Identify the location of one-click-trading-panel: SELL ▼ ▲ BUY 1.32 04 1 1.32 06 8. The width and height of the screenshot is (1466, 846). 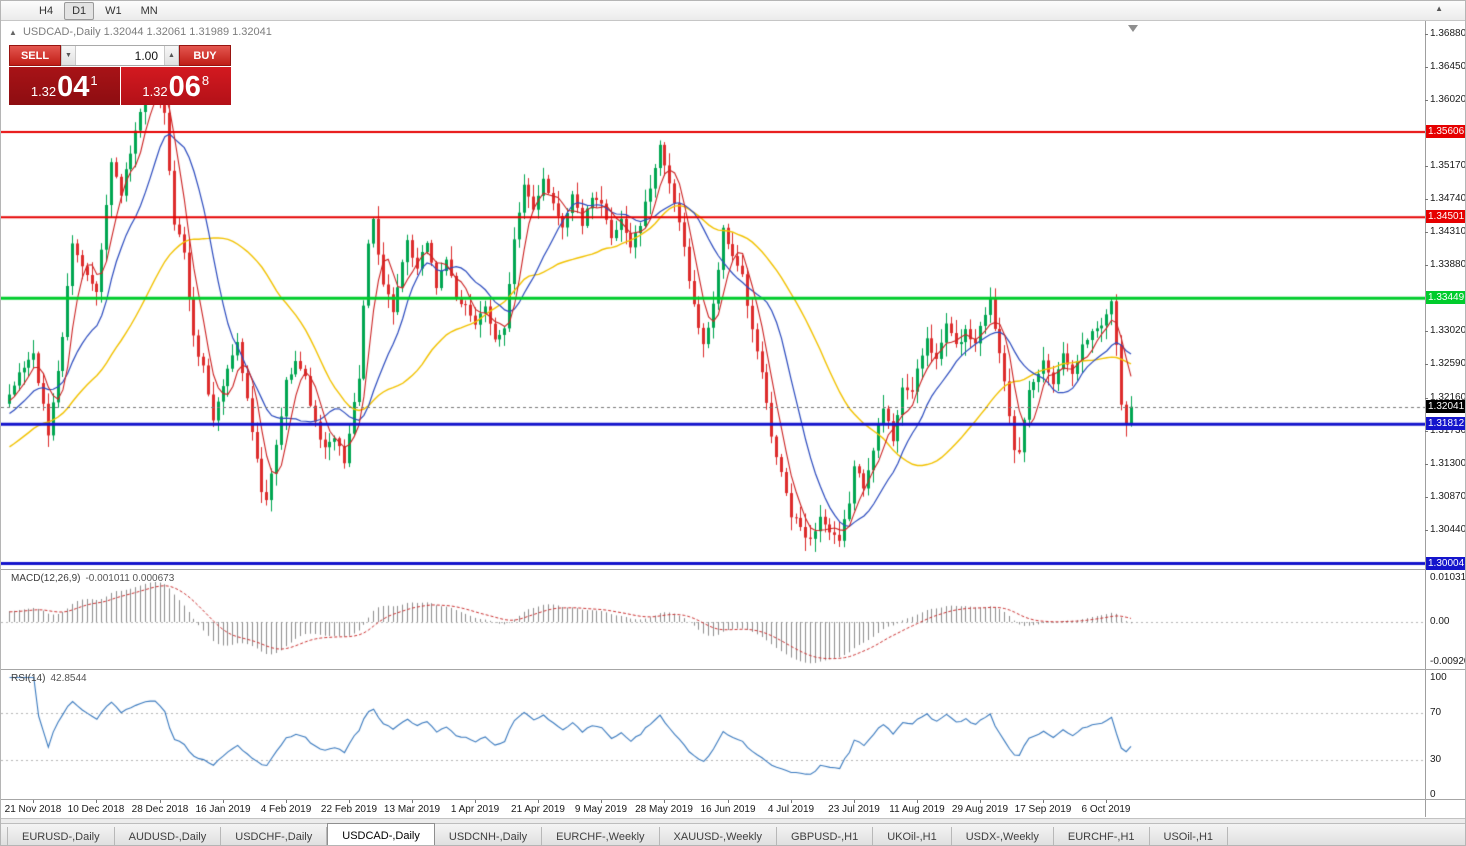
(120, 75).